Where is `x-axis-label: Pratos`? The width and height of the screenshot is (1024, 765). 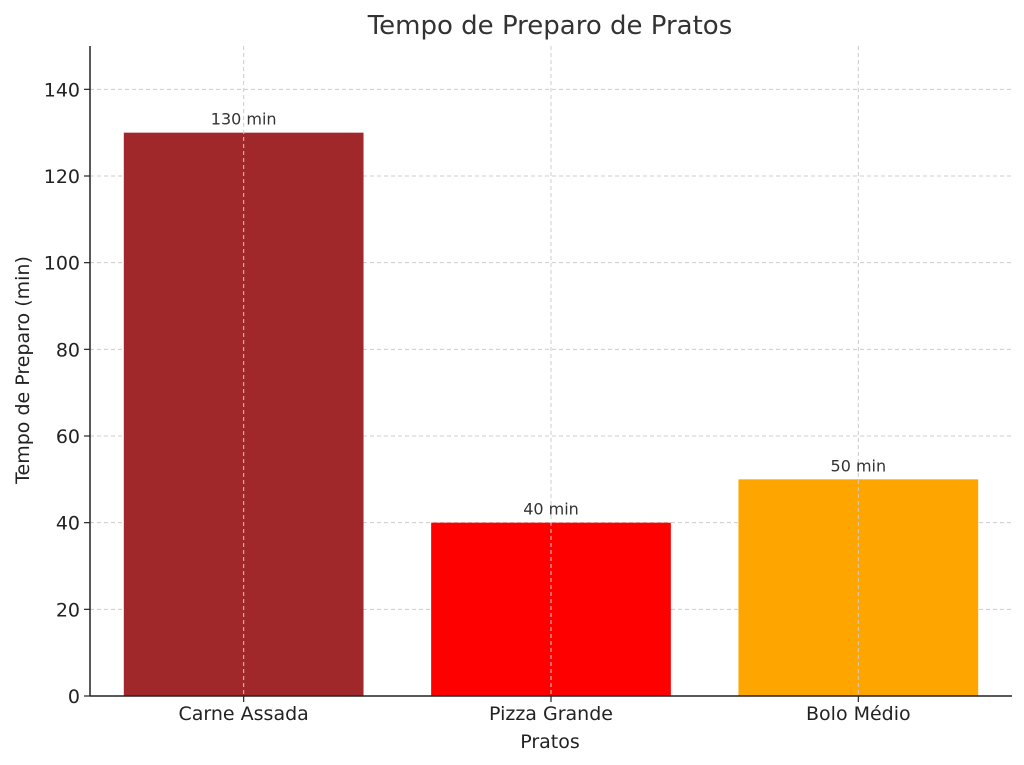 x-axis-label: Pratos is located at coordinates (550, 742).